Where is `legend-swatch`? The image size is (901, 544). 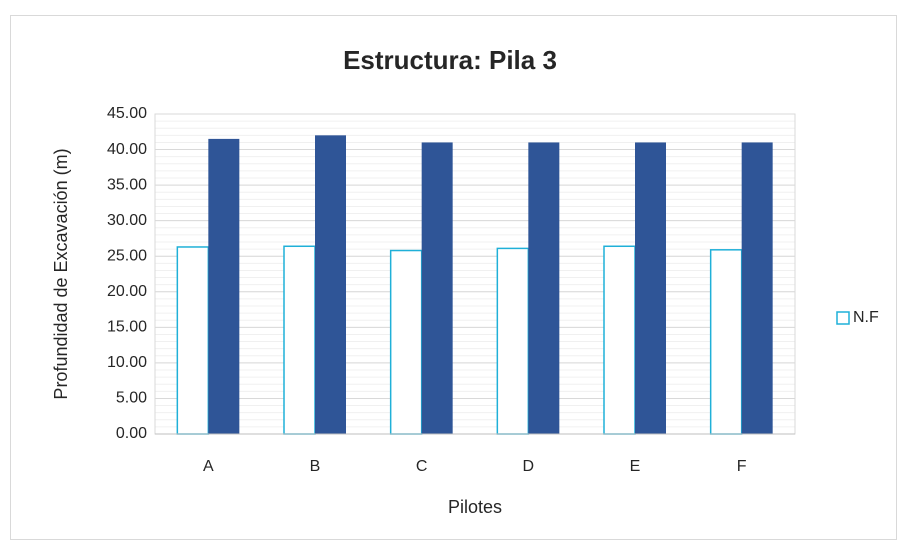 legend-swatch is located at coordinates (843, 318).